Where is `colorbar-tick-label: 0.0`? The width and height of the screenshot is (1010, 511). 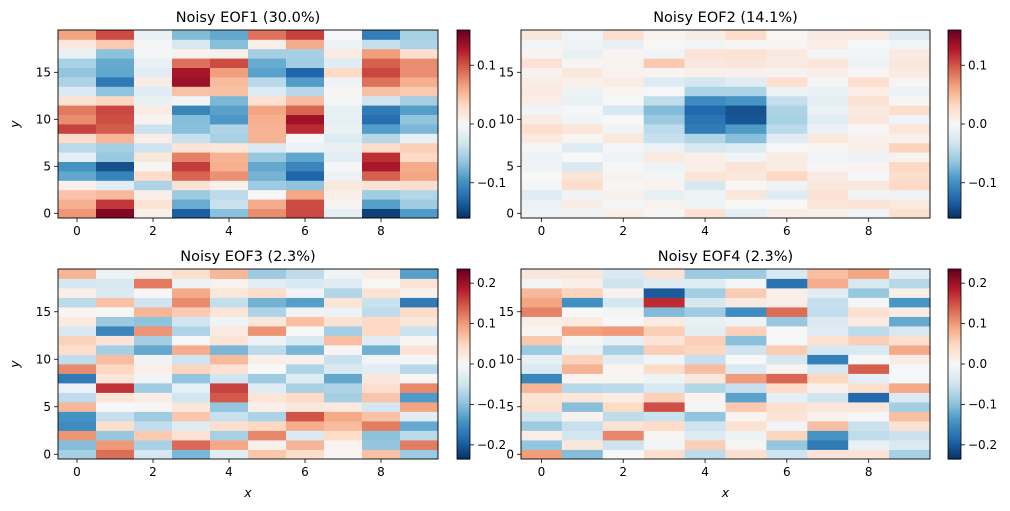 colorbar-tick-label: 0.0 is located at coordinates (486, 364).